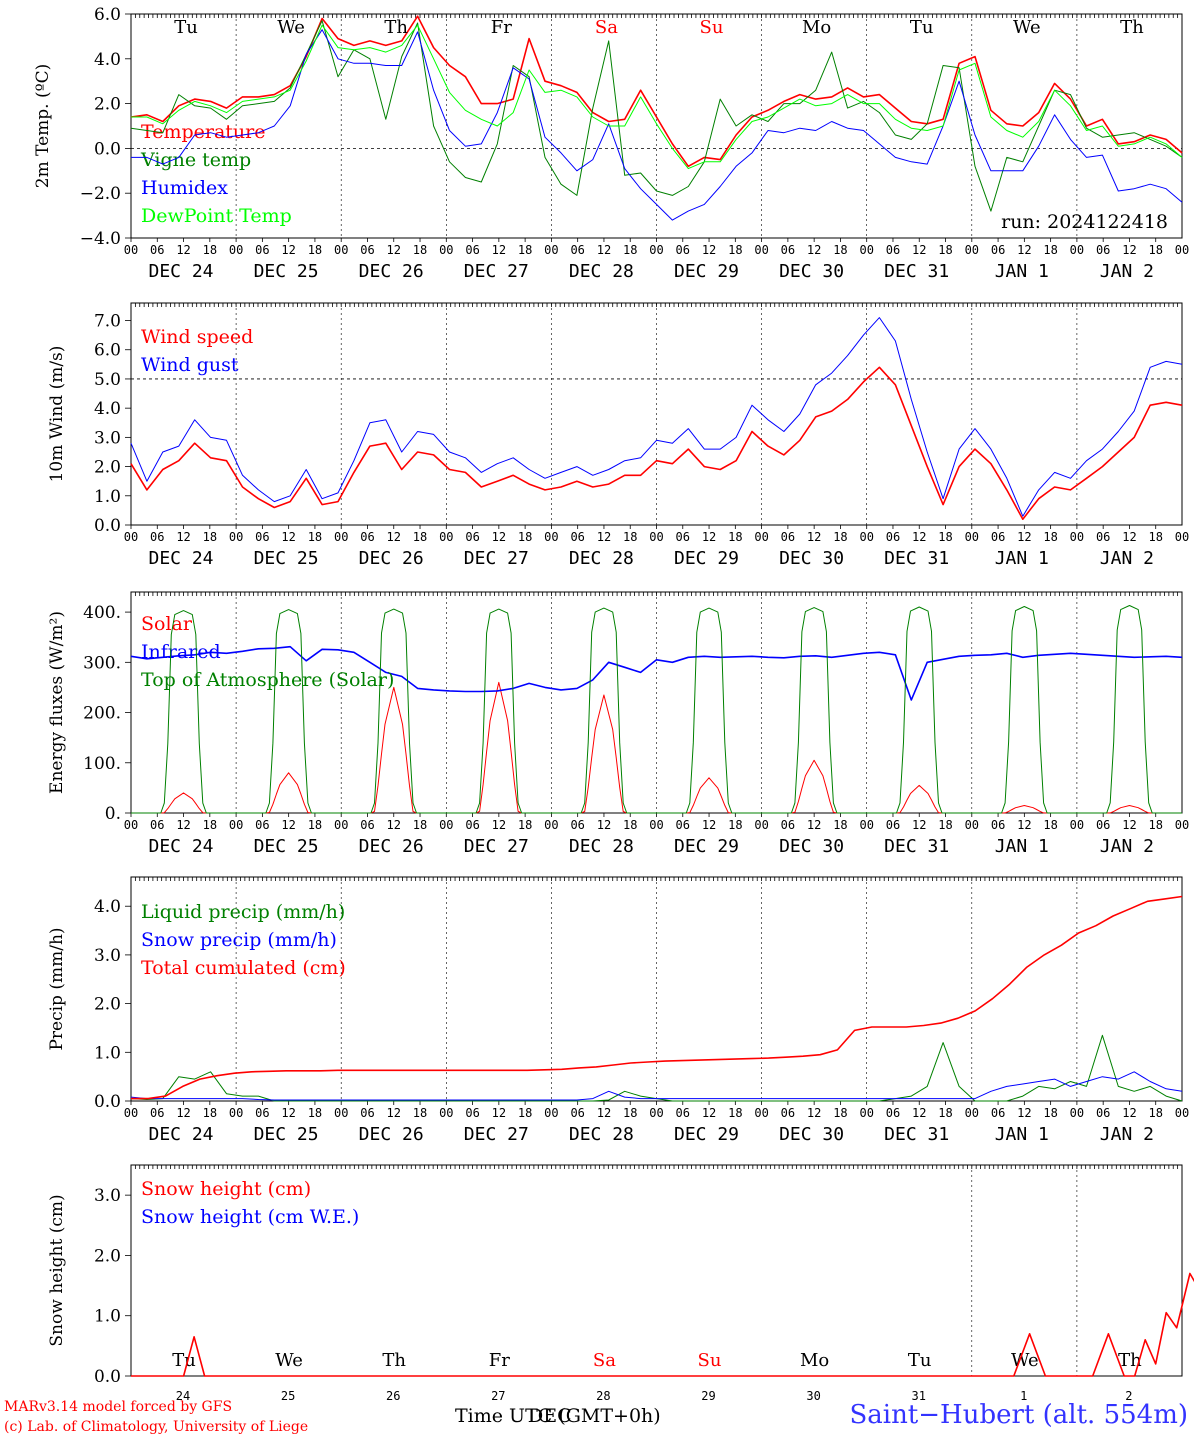 The image size is (1194, 1440). Describe the element at coordinates (558, 1416) in the screenshot. I see `time-axis-title: Time UTC (GMT+0h)` at that location.